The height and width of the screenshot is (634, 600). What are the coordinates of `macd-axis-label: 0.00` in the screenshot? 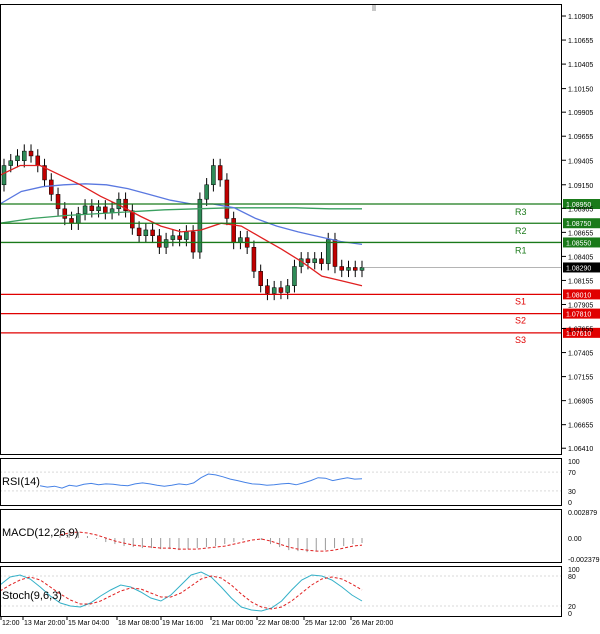 It's located at (575, 539).